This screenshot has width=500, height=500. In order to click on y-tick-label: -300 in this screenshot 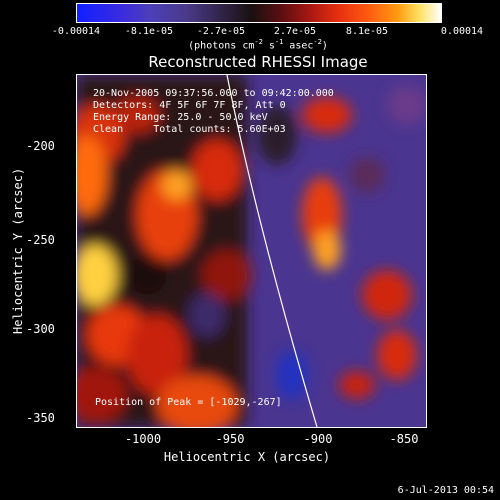, I will do `click(40, 329)`.